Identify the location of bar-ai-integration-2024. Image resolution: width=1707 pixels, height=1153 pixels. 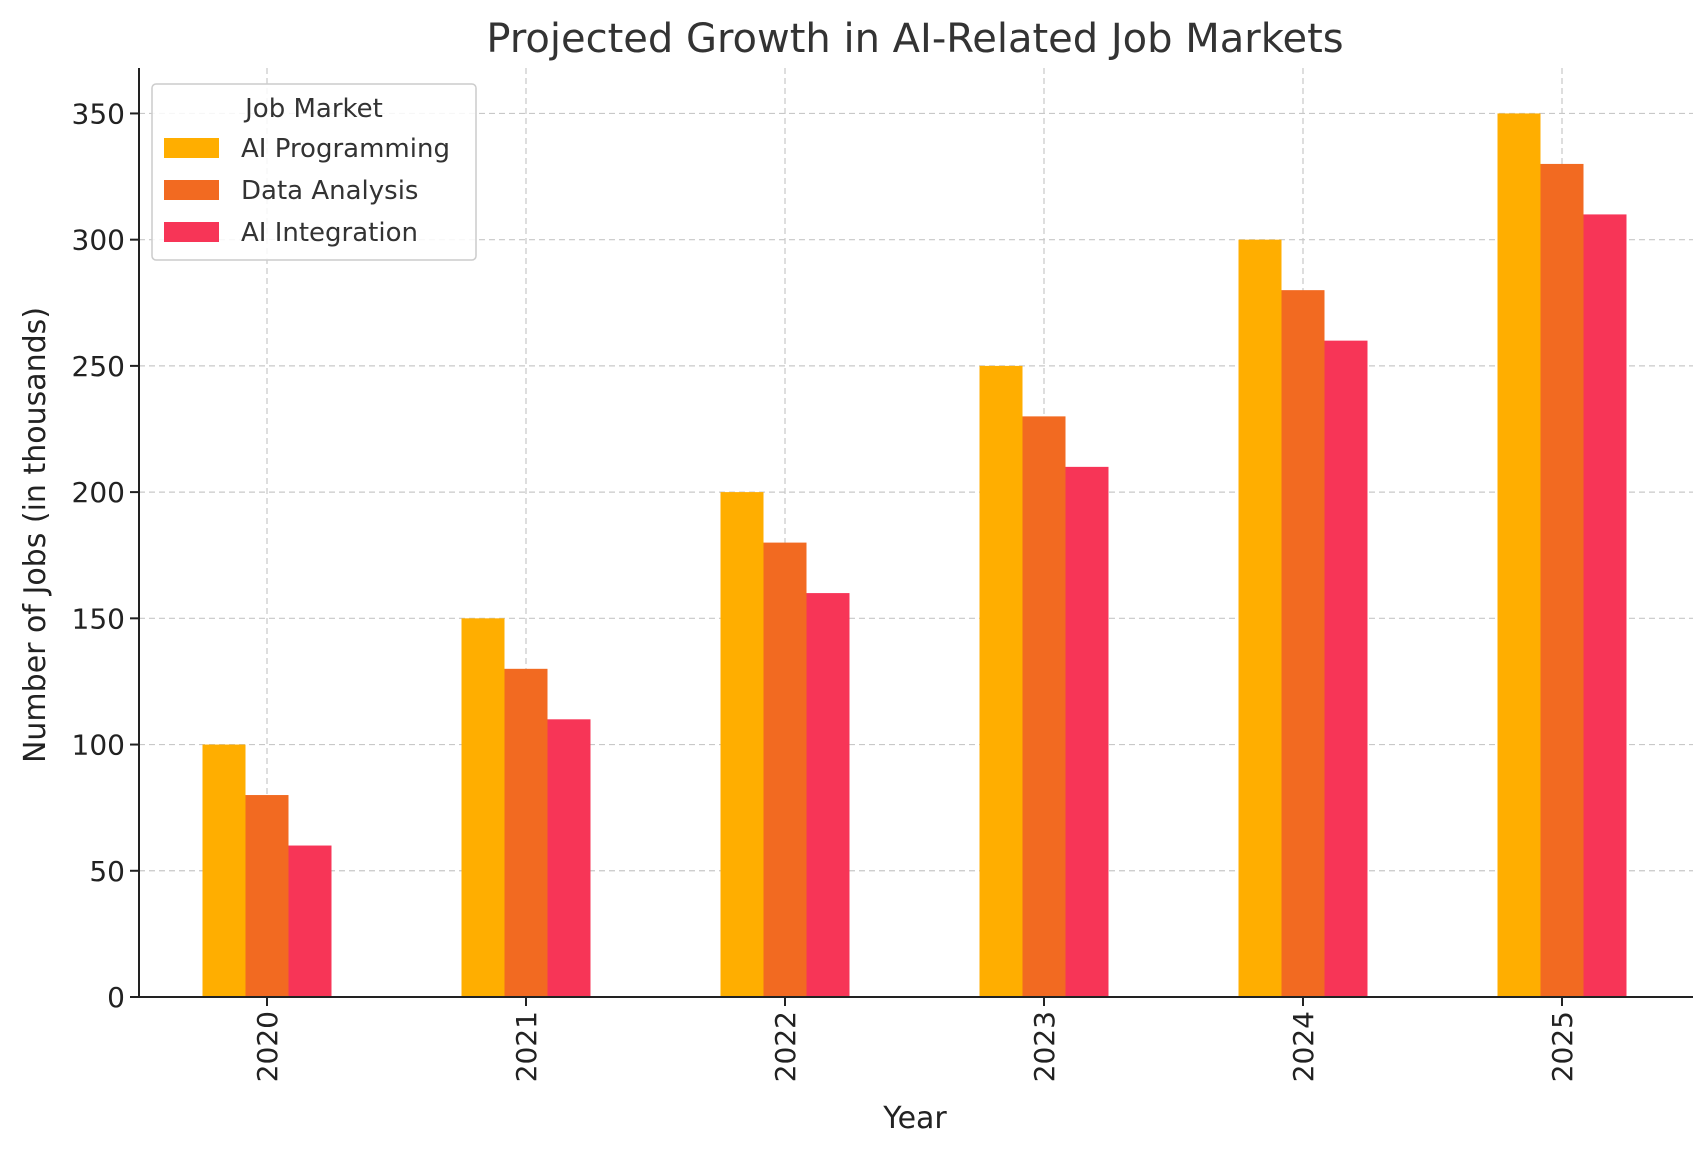
(1346, 668).